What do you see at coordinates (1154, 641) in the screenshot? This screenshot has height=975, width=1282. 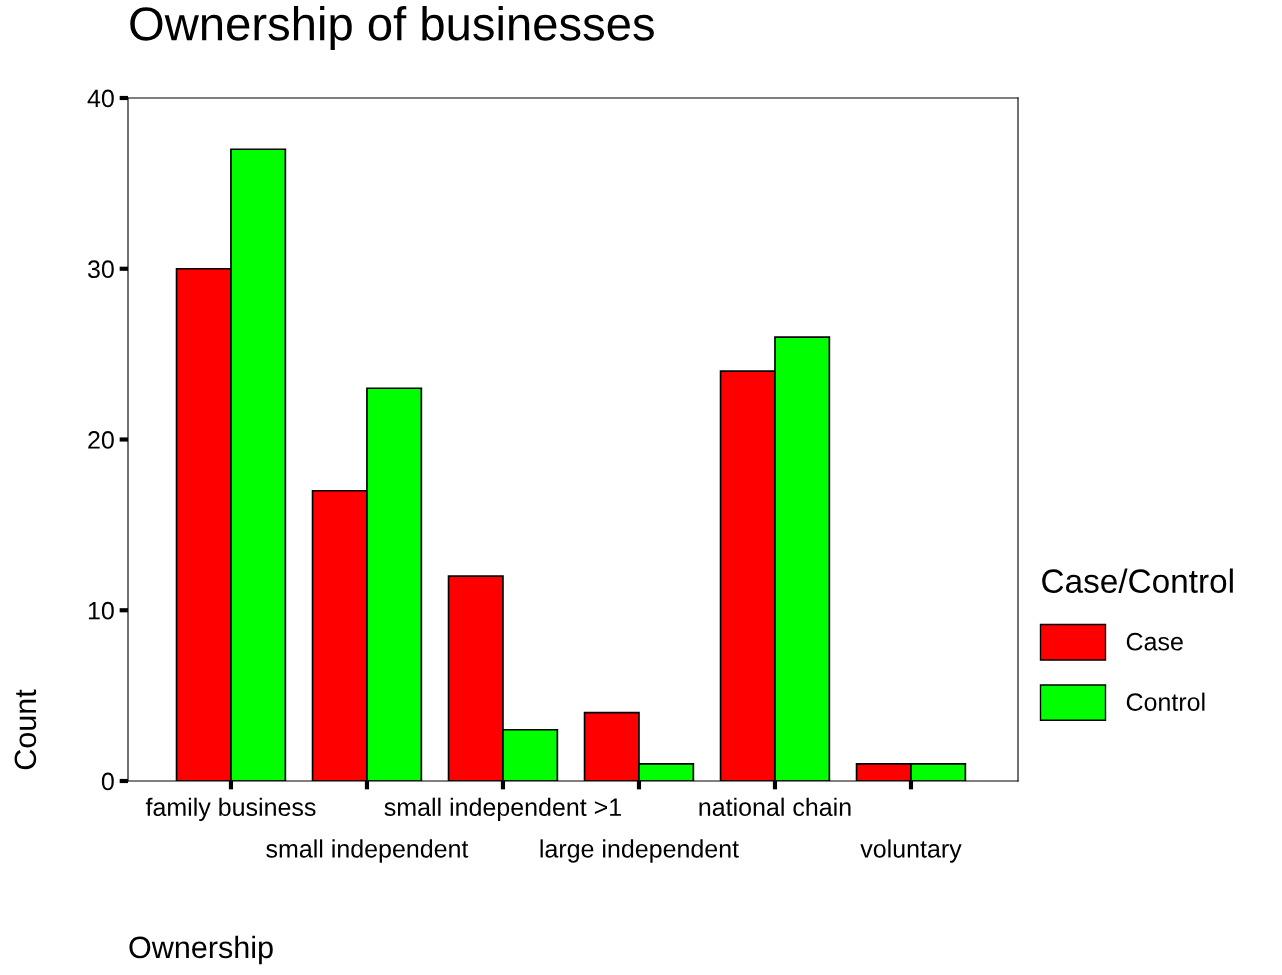 I see `legend-label: Case` at bounding box center [1154, 641].